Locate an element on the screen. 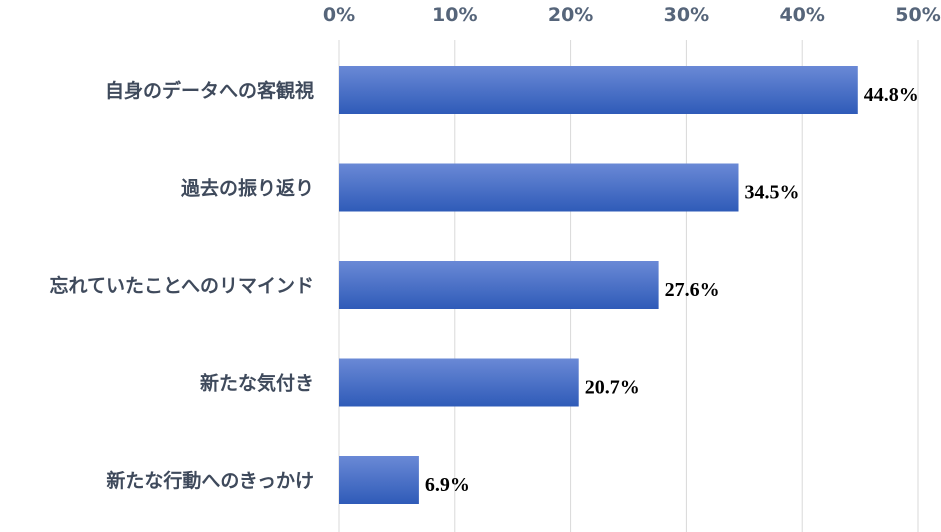  category-label: 新たな行動へのきっかけ is located at coordinates (210, 480).